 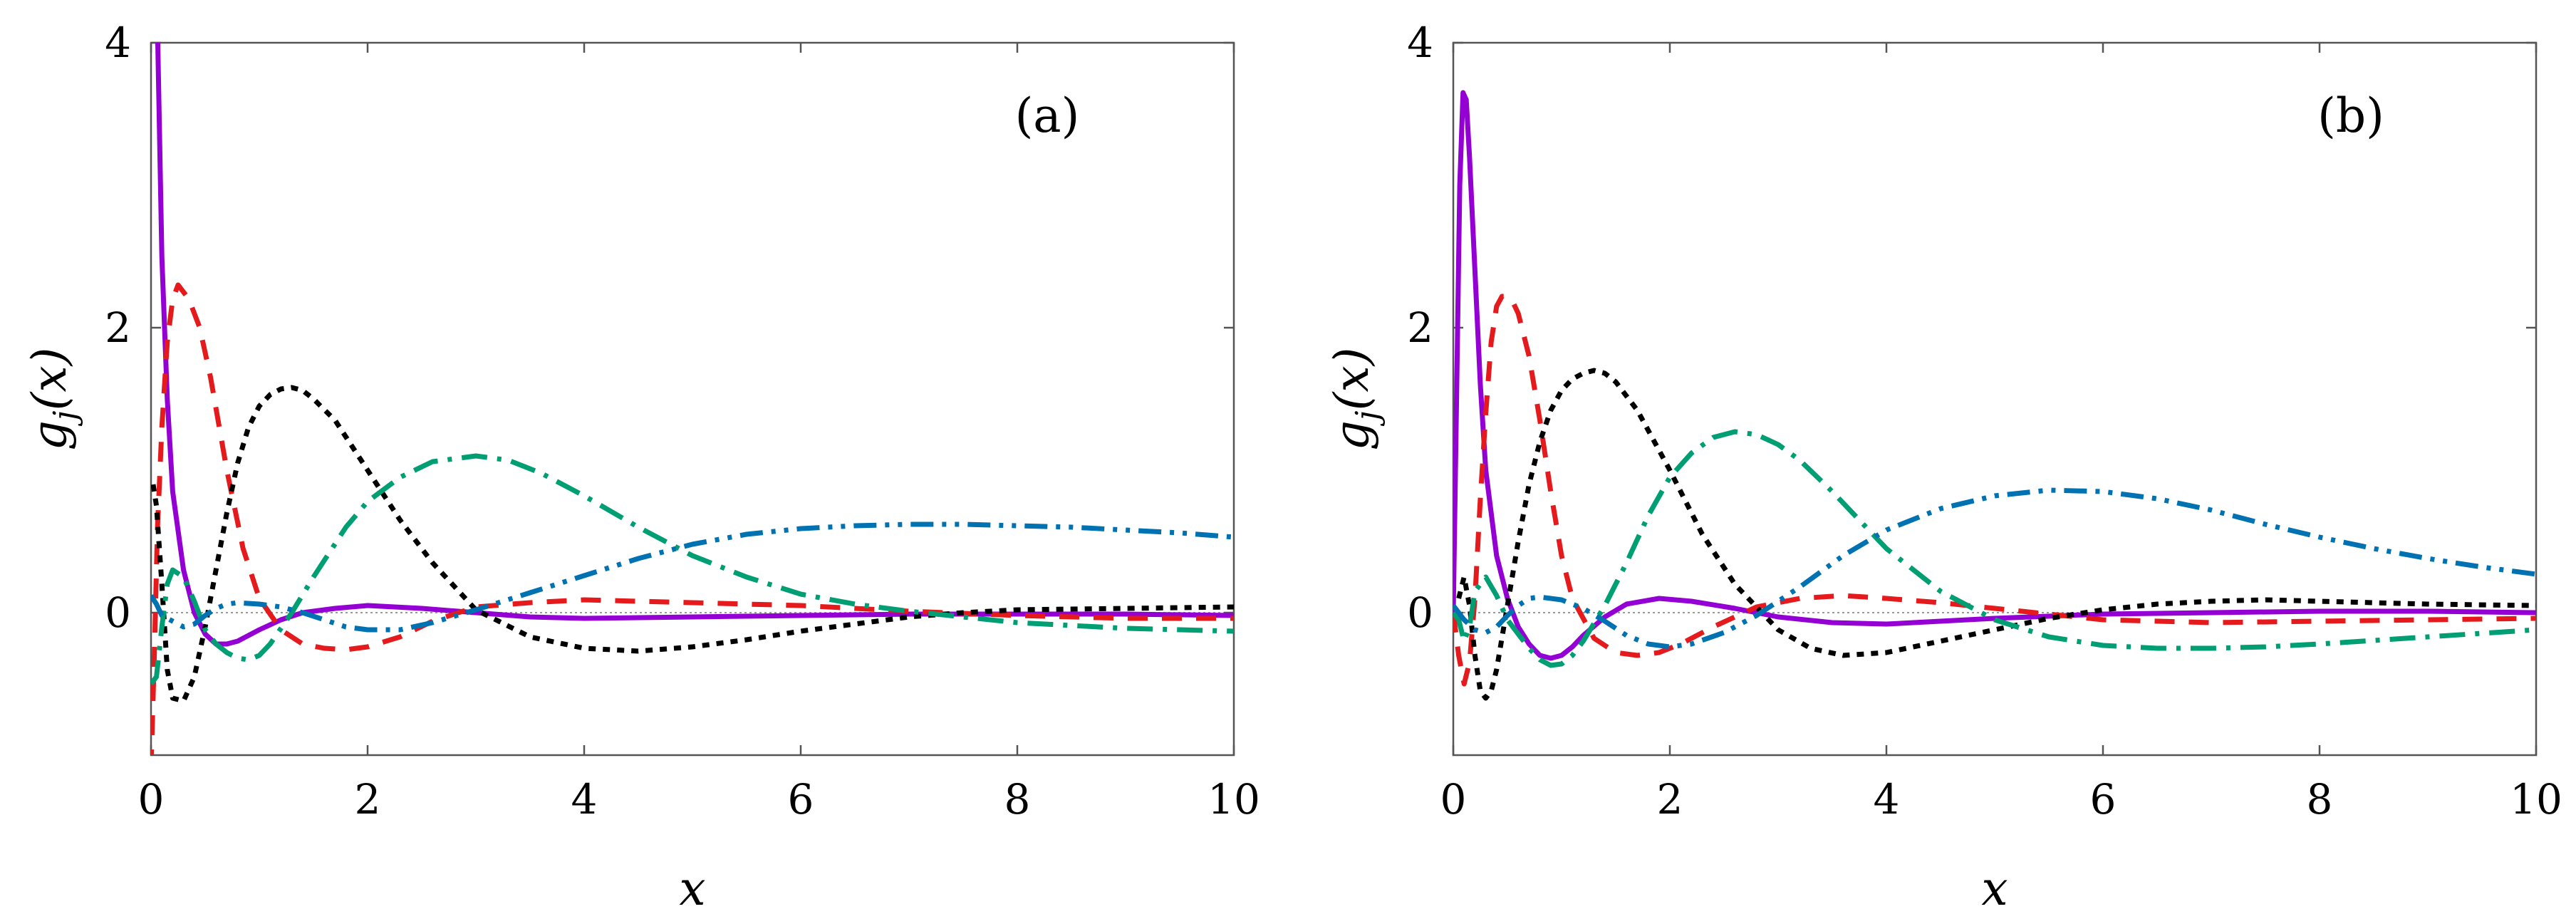 I want to click on series-line-dotted-black, so click(x=692, y=544).